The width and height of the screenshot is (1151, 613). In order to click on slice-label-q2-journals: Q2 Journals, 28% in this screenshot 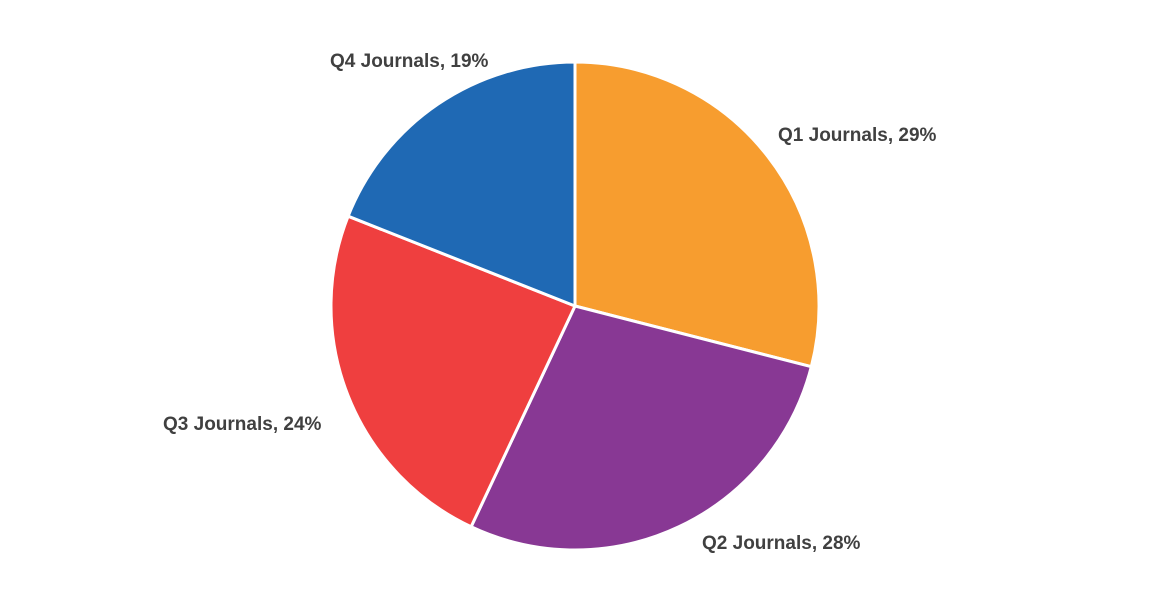, I will do `click(781, 543)`.